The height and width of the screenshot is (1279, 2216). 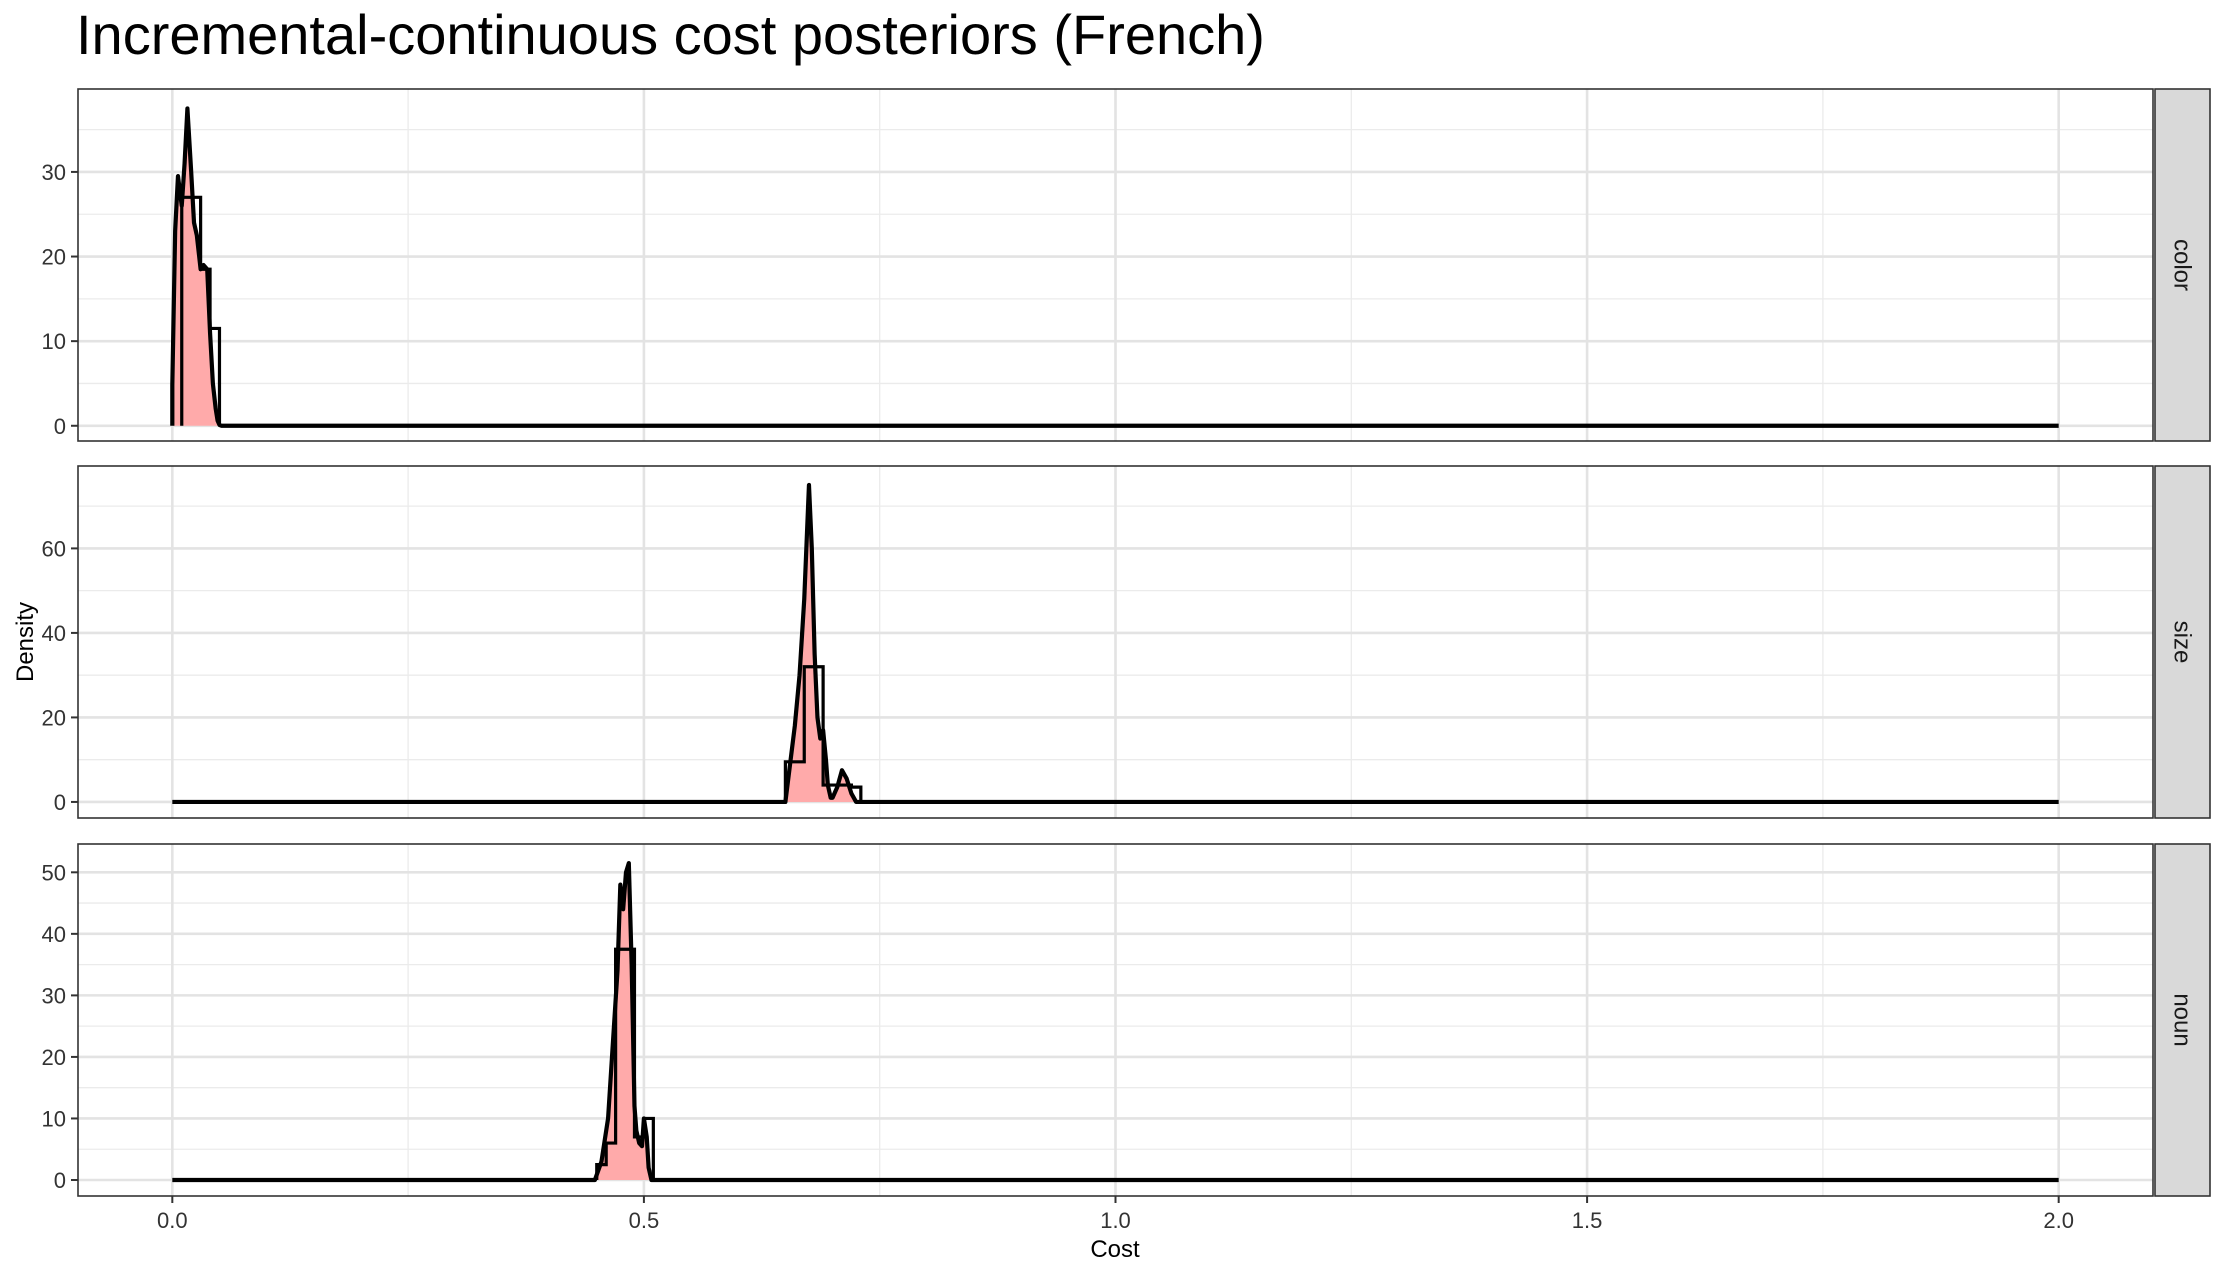 I want to click on facet-strip-label: noun, so click(x=2182, y=1019).